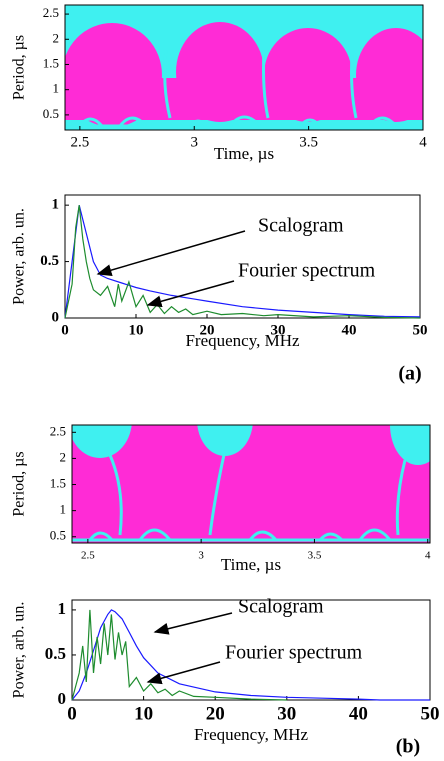  I want to click on panel-label: (b), so click(408, 747).